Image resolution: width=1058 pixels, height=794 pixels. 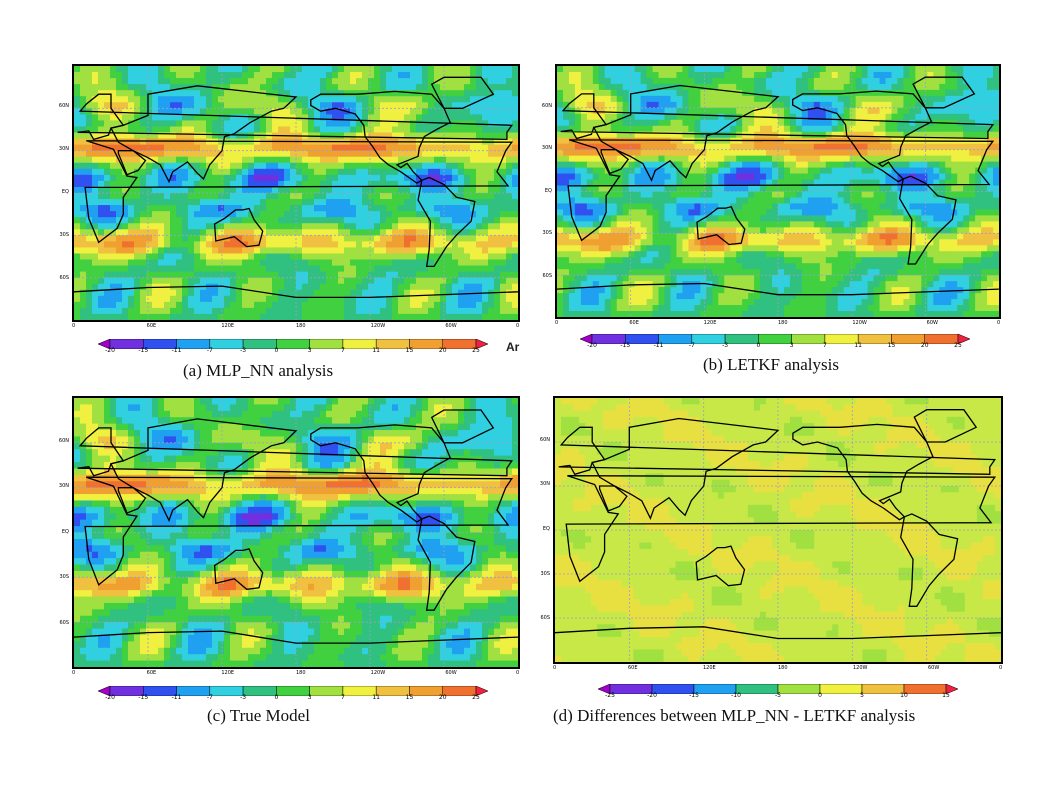 I want to click on colorbar-d: -25 -20 -15 -10 -5 0 5 10 15, so click(x=778, y=691).